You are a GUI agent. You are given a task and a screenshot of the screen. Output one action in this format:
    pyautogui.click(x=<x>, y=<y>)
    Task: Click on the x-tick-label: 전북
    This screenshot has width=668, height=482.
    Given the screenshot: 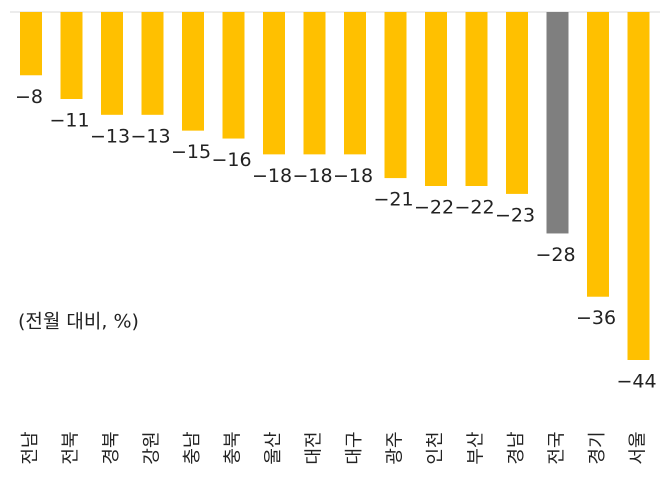 What is the action you would take?
    pyautogui.click(x=71, y=447)
    